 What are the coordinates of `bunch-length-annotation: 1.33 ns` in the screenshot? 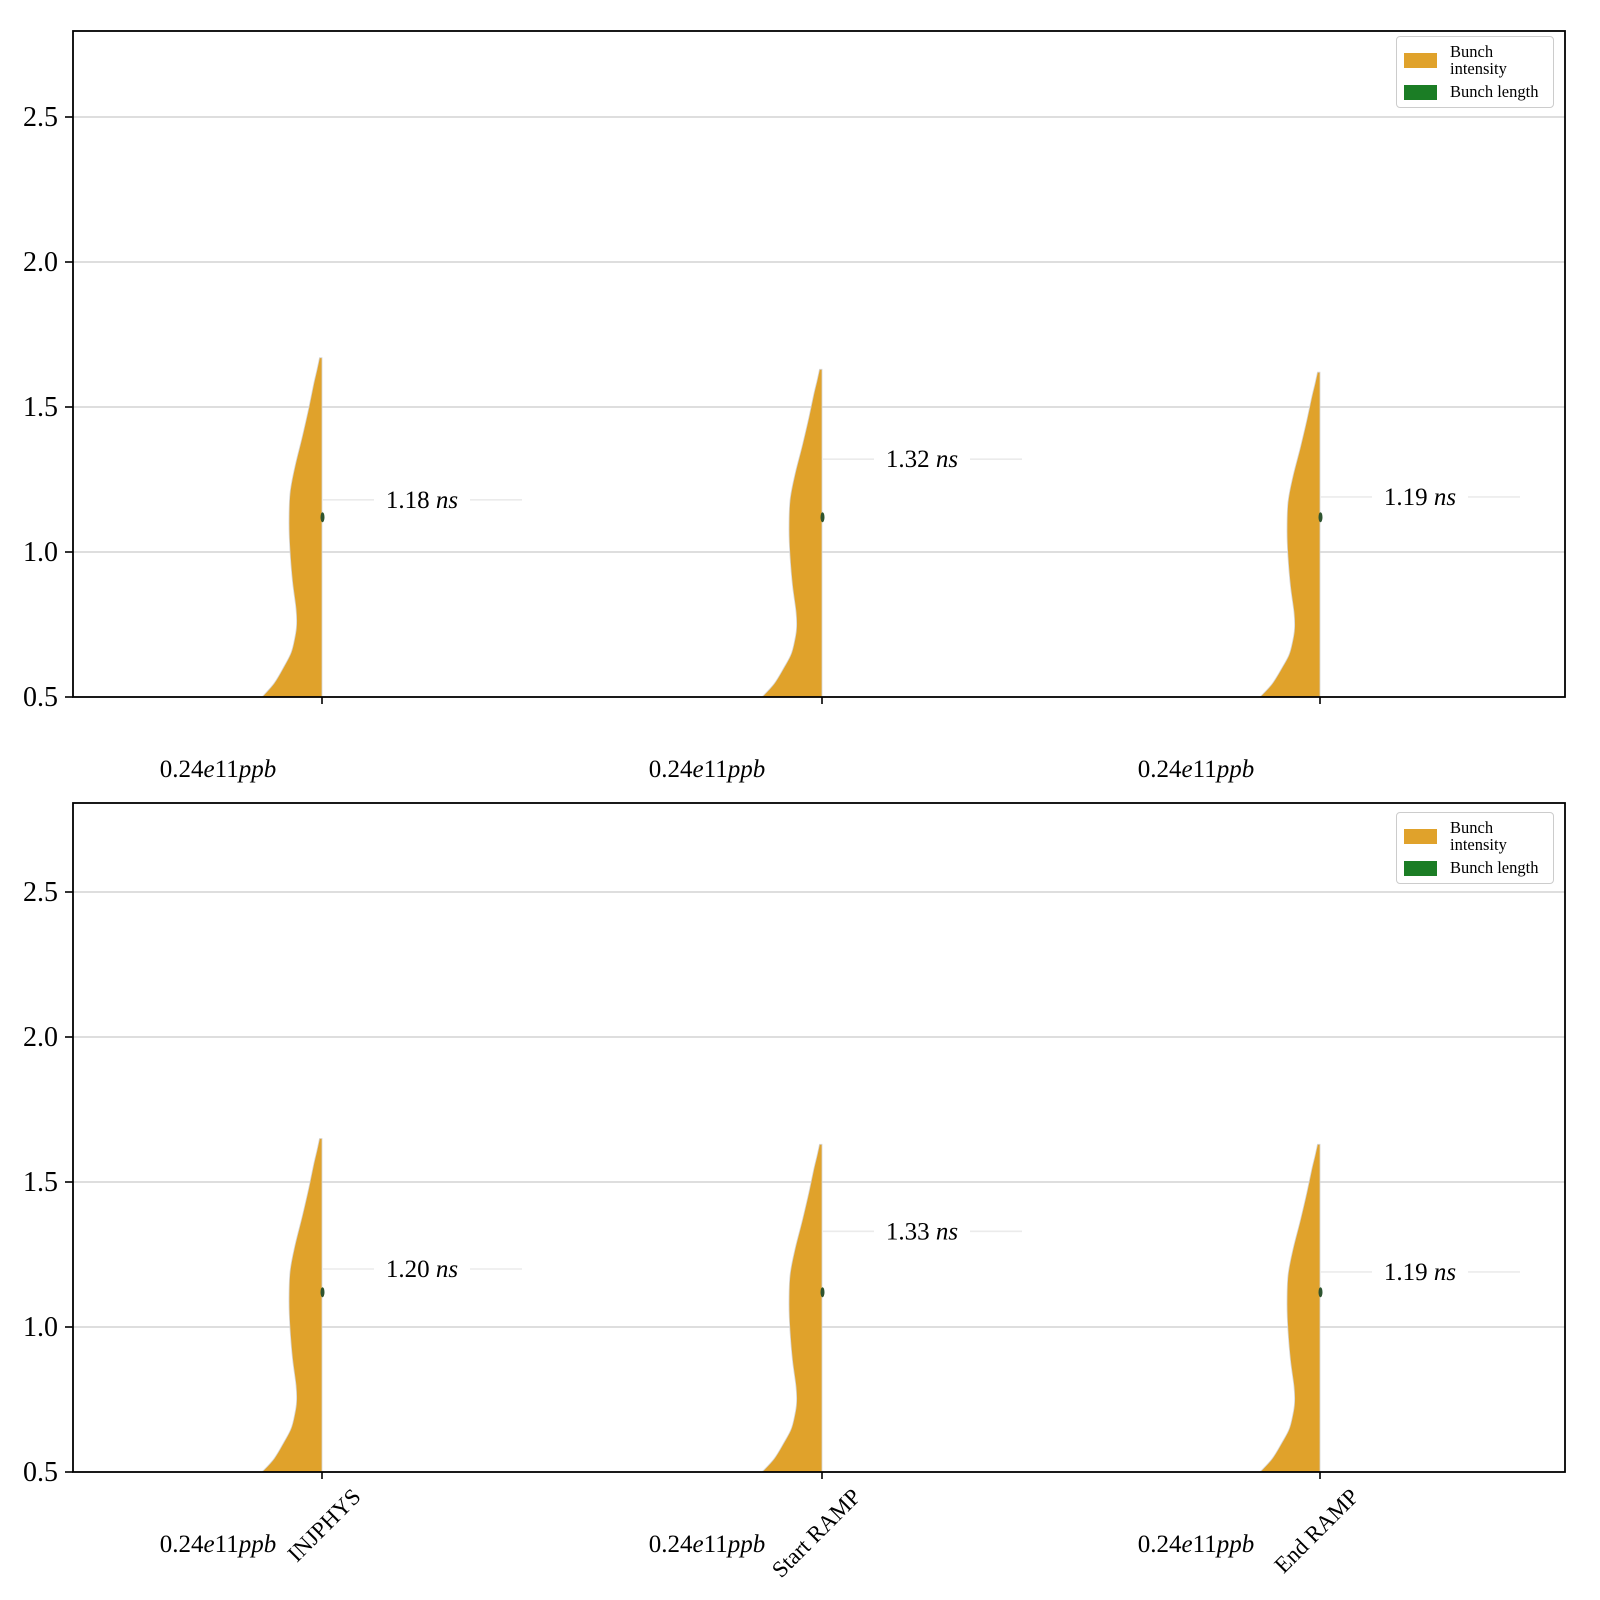 It's located at (922, 1231).